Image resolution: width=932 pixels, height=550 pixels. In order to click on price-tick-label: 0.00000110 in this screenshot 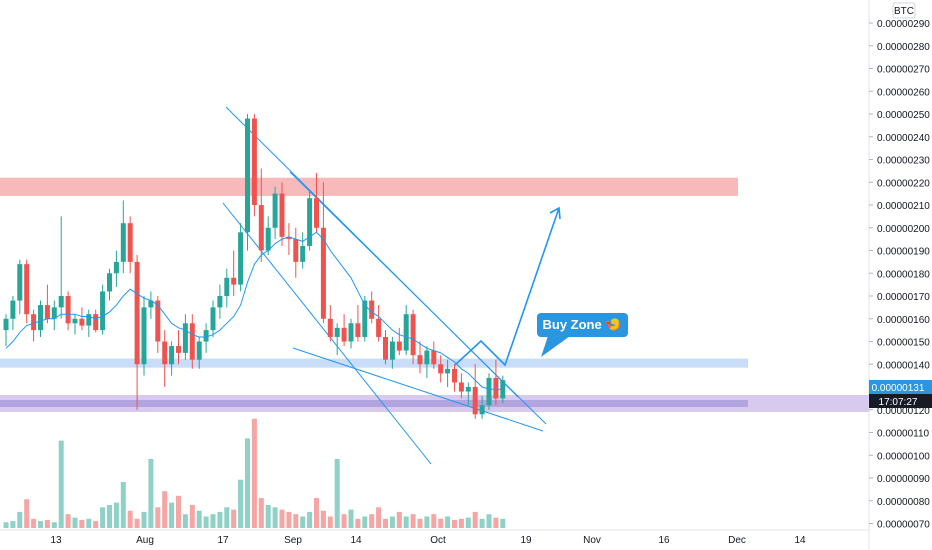, I will do `click(903, 434)`.